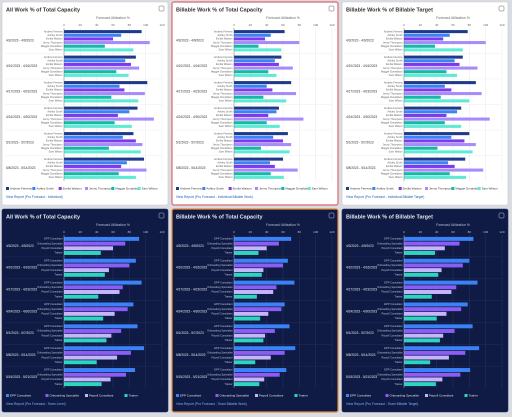  What do you see at coordinates (21, 117) in the screenshot?
I see `category-label: 4/24/2023 - 4/30/2023` at bounding box center [21, 117].